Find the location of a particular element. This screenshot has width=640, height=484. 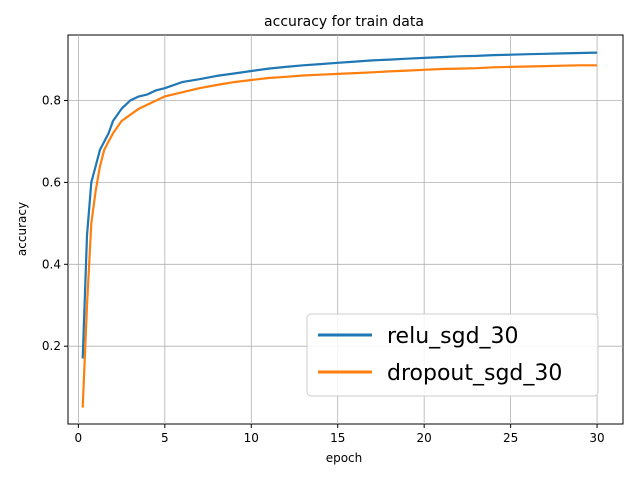

legend-box is located at coordinates (452, 355).